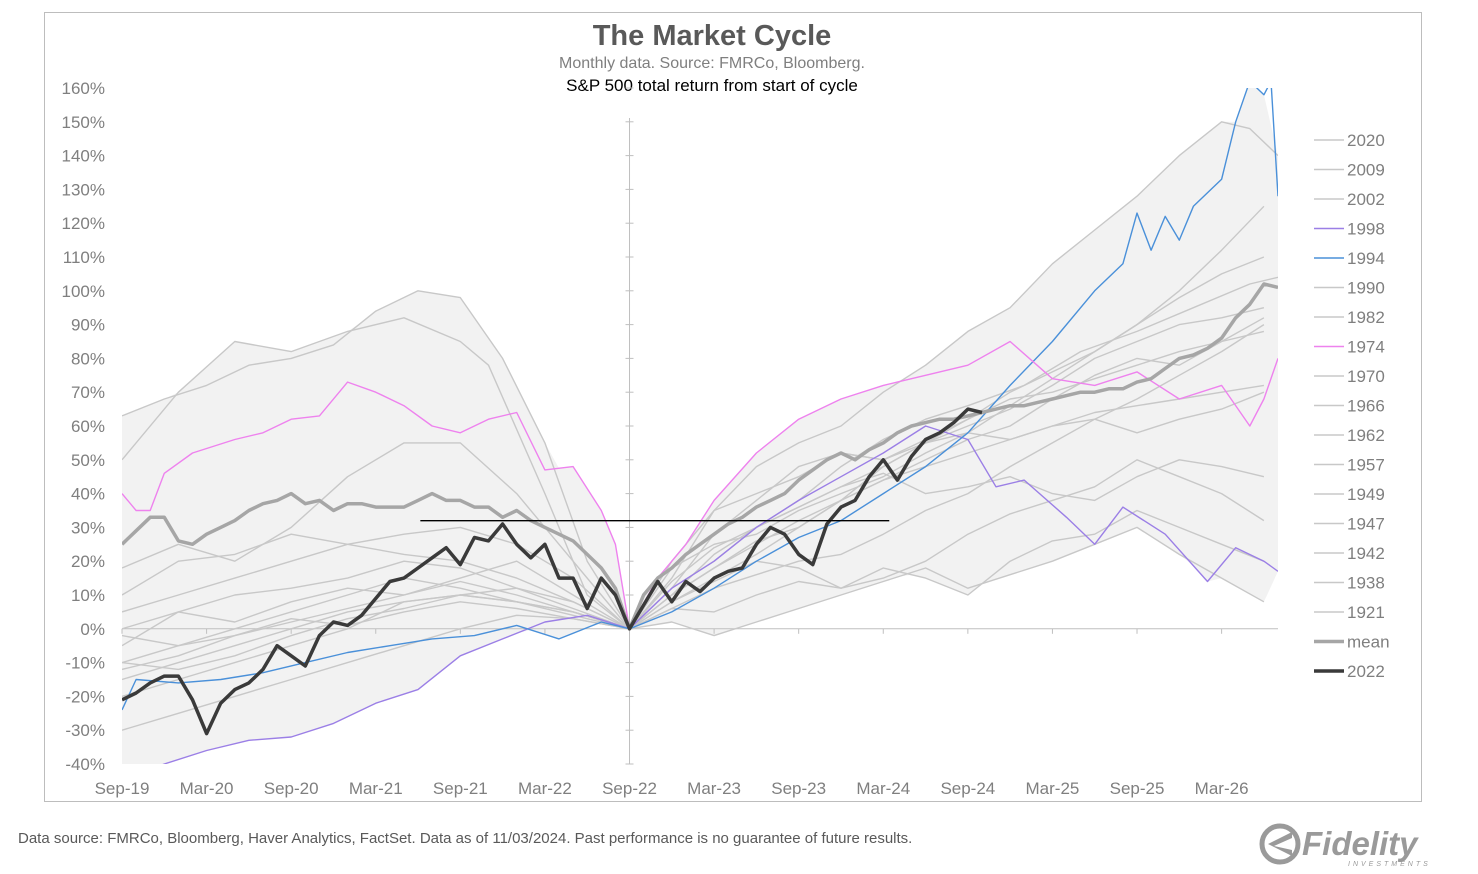 The image size is (1478, 874). Describe the element at coordinates (712, 63) in the screenshot. I see `chart-subtitle: Monthly data. Source: FMRCo, Bloomberg.` at that location.